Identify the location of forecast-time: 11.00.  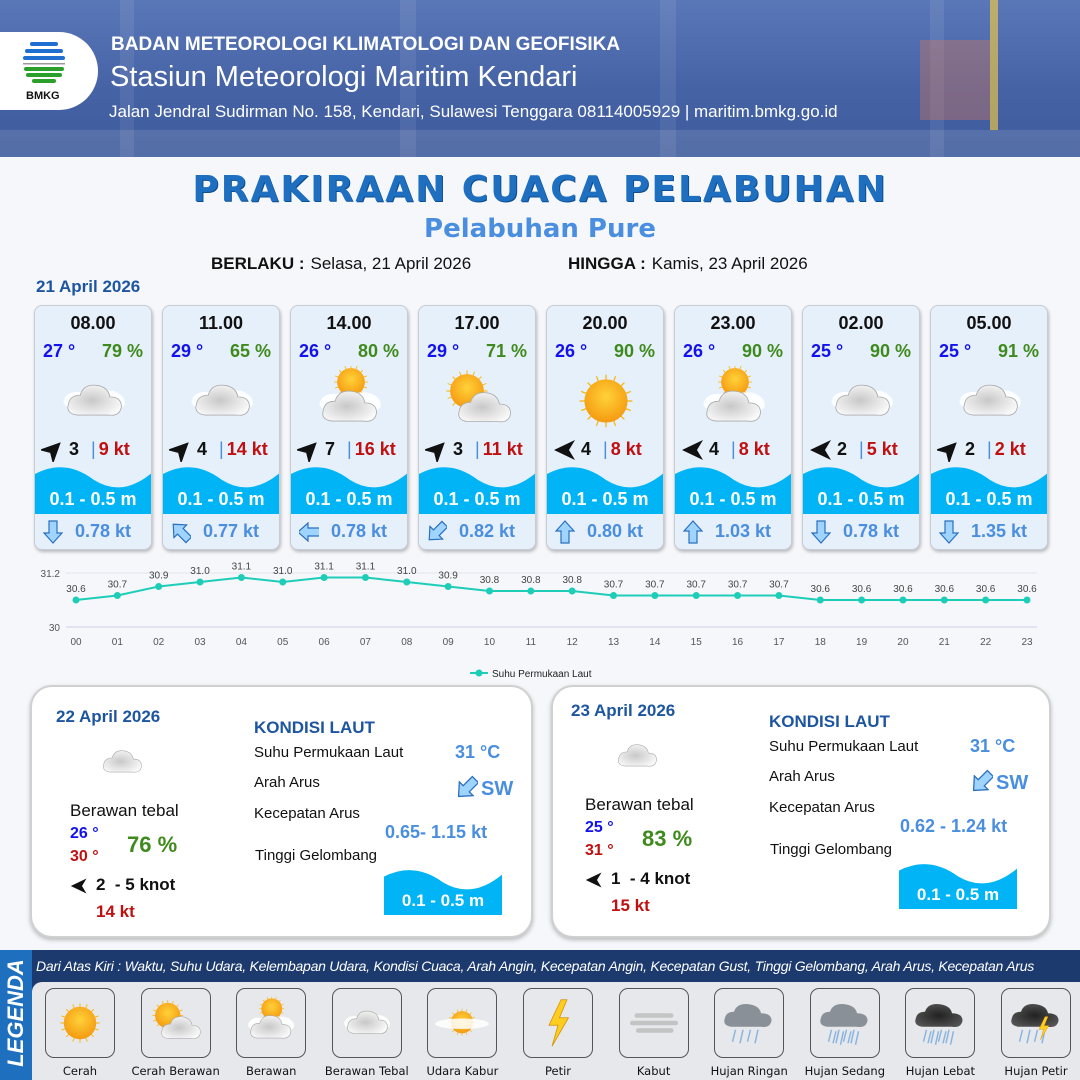
(221, 323).